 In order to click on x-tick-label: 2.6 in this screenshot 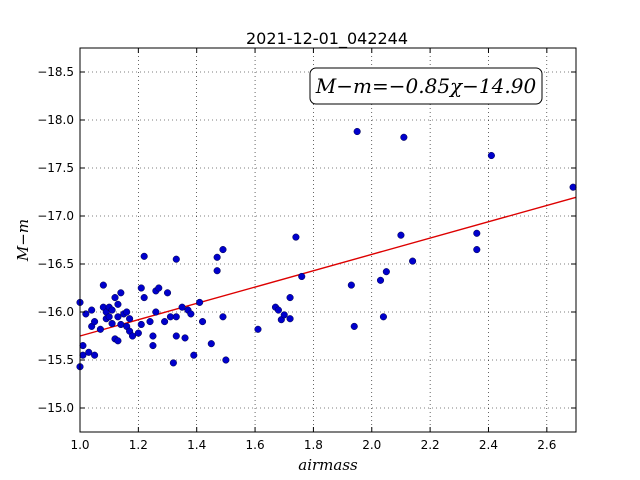, I will do `click(546, 445)`.